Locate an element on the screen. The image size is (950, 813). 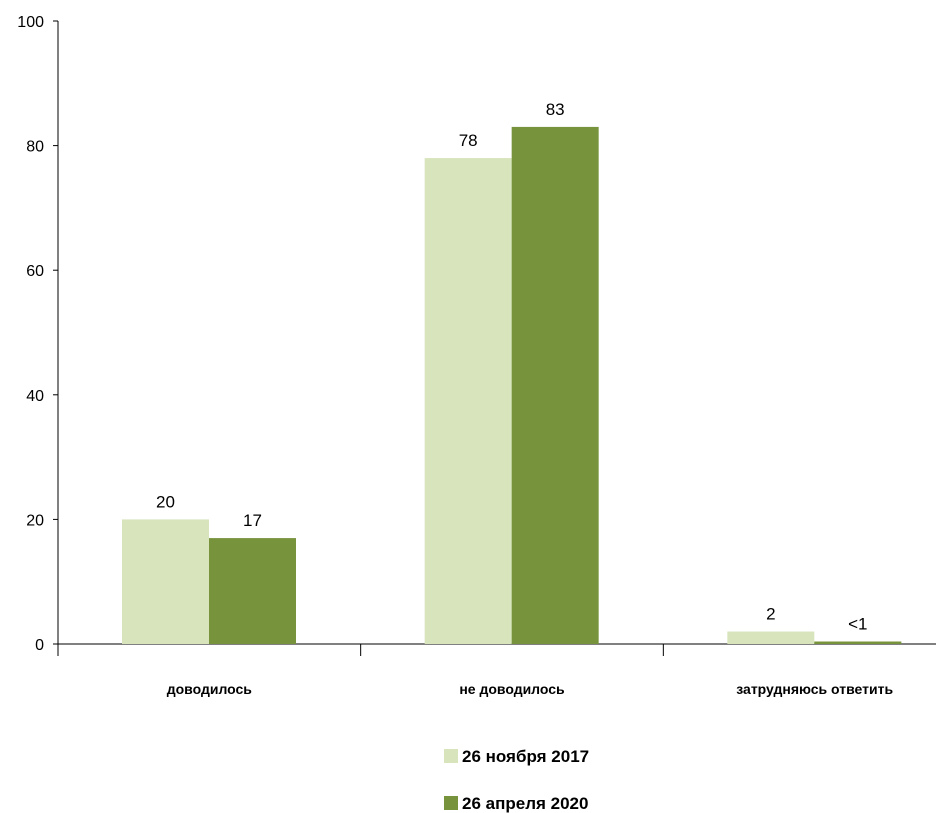
y-tick-label: 100 is located at coordinates (30, 22).